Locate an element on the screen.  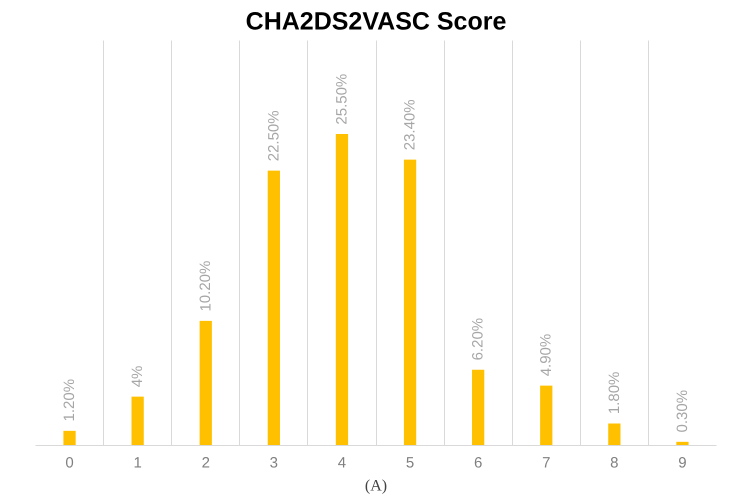
data-label: 0.30% is located at coordinates (682, 411).